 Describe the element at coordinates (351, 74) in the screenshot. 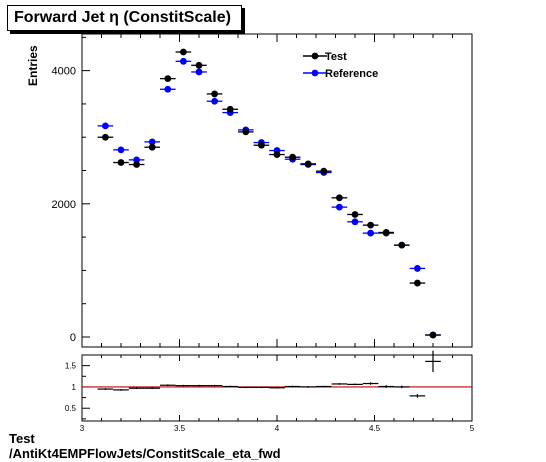

I see `legend-entry-reference: Reference` at that location.